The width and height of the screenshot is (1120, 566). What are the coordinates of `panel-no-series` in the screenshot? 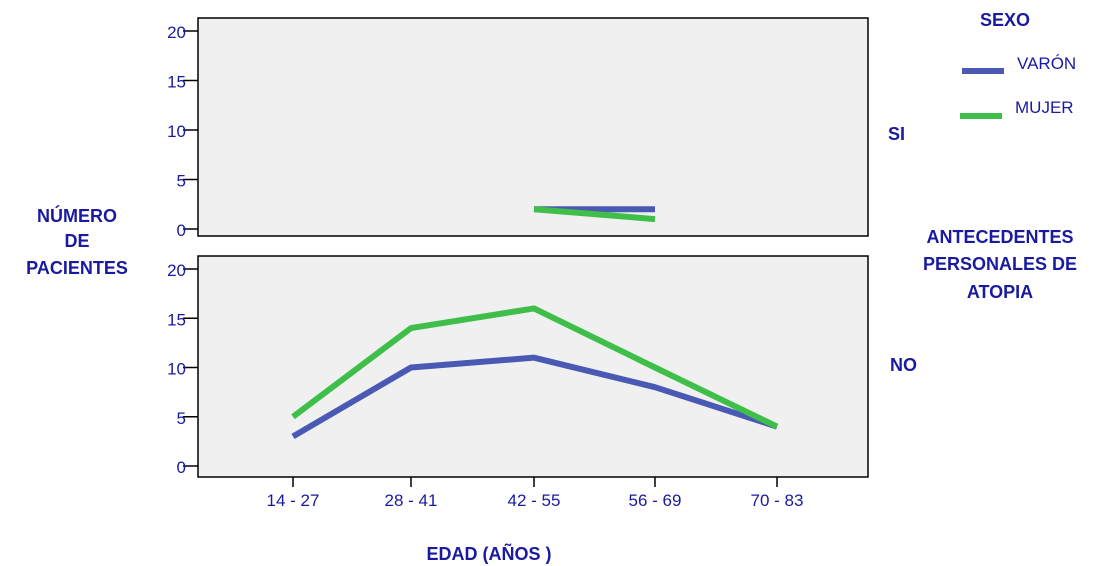 It's located at (535, 372).